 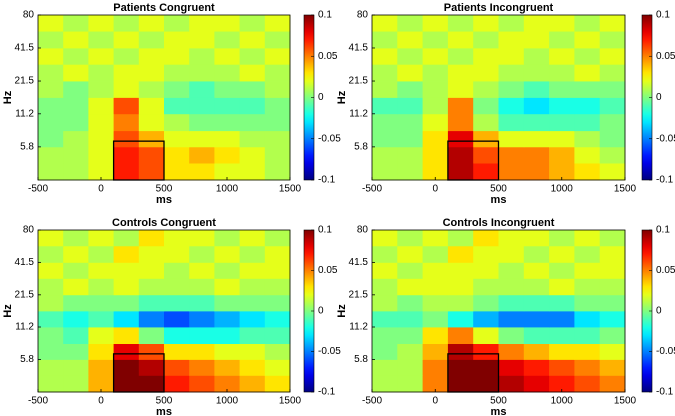 I want to click on x-tick-label: -500, so click(x=372, y=189).